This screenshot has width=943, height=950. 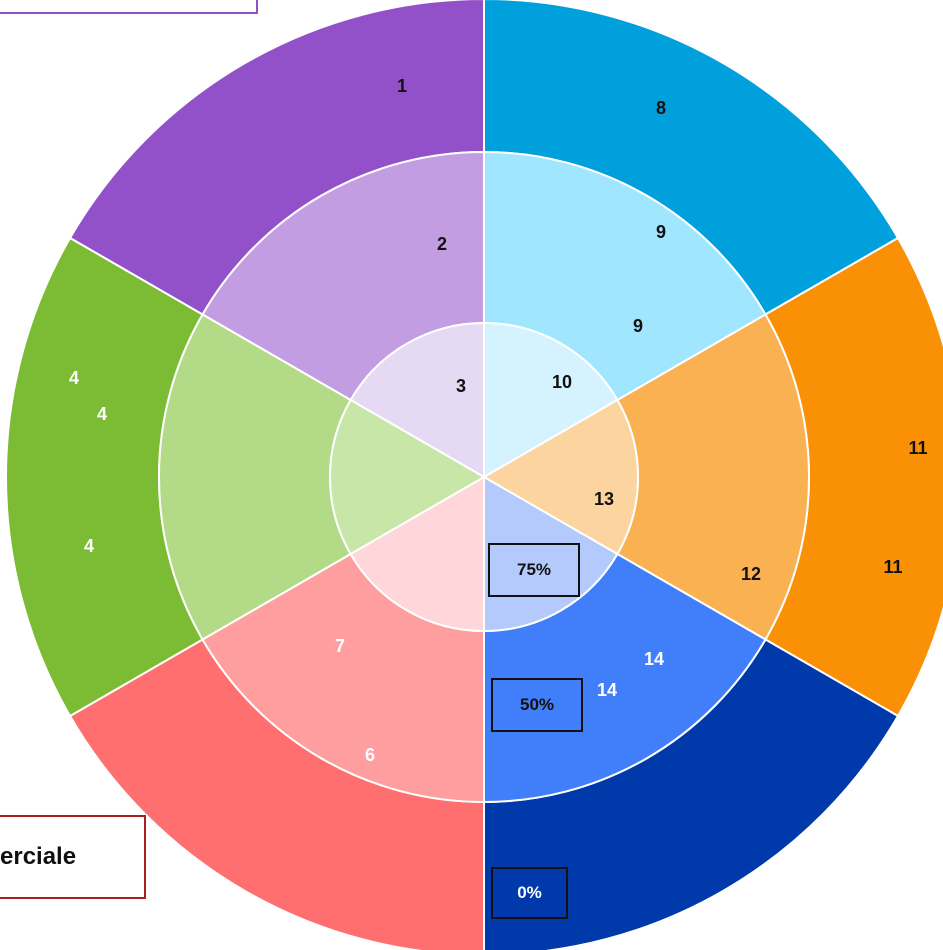 I want to click on segment-red-inner, so click(x=417, y=554).